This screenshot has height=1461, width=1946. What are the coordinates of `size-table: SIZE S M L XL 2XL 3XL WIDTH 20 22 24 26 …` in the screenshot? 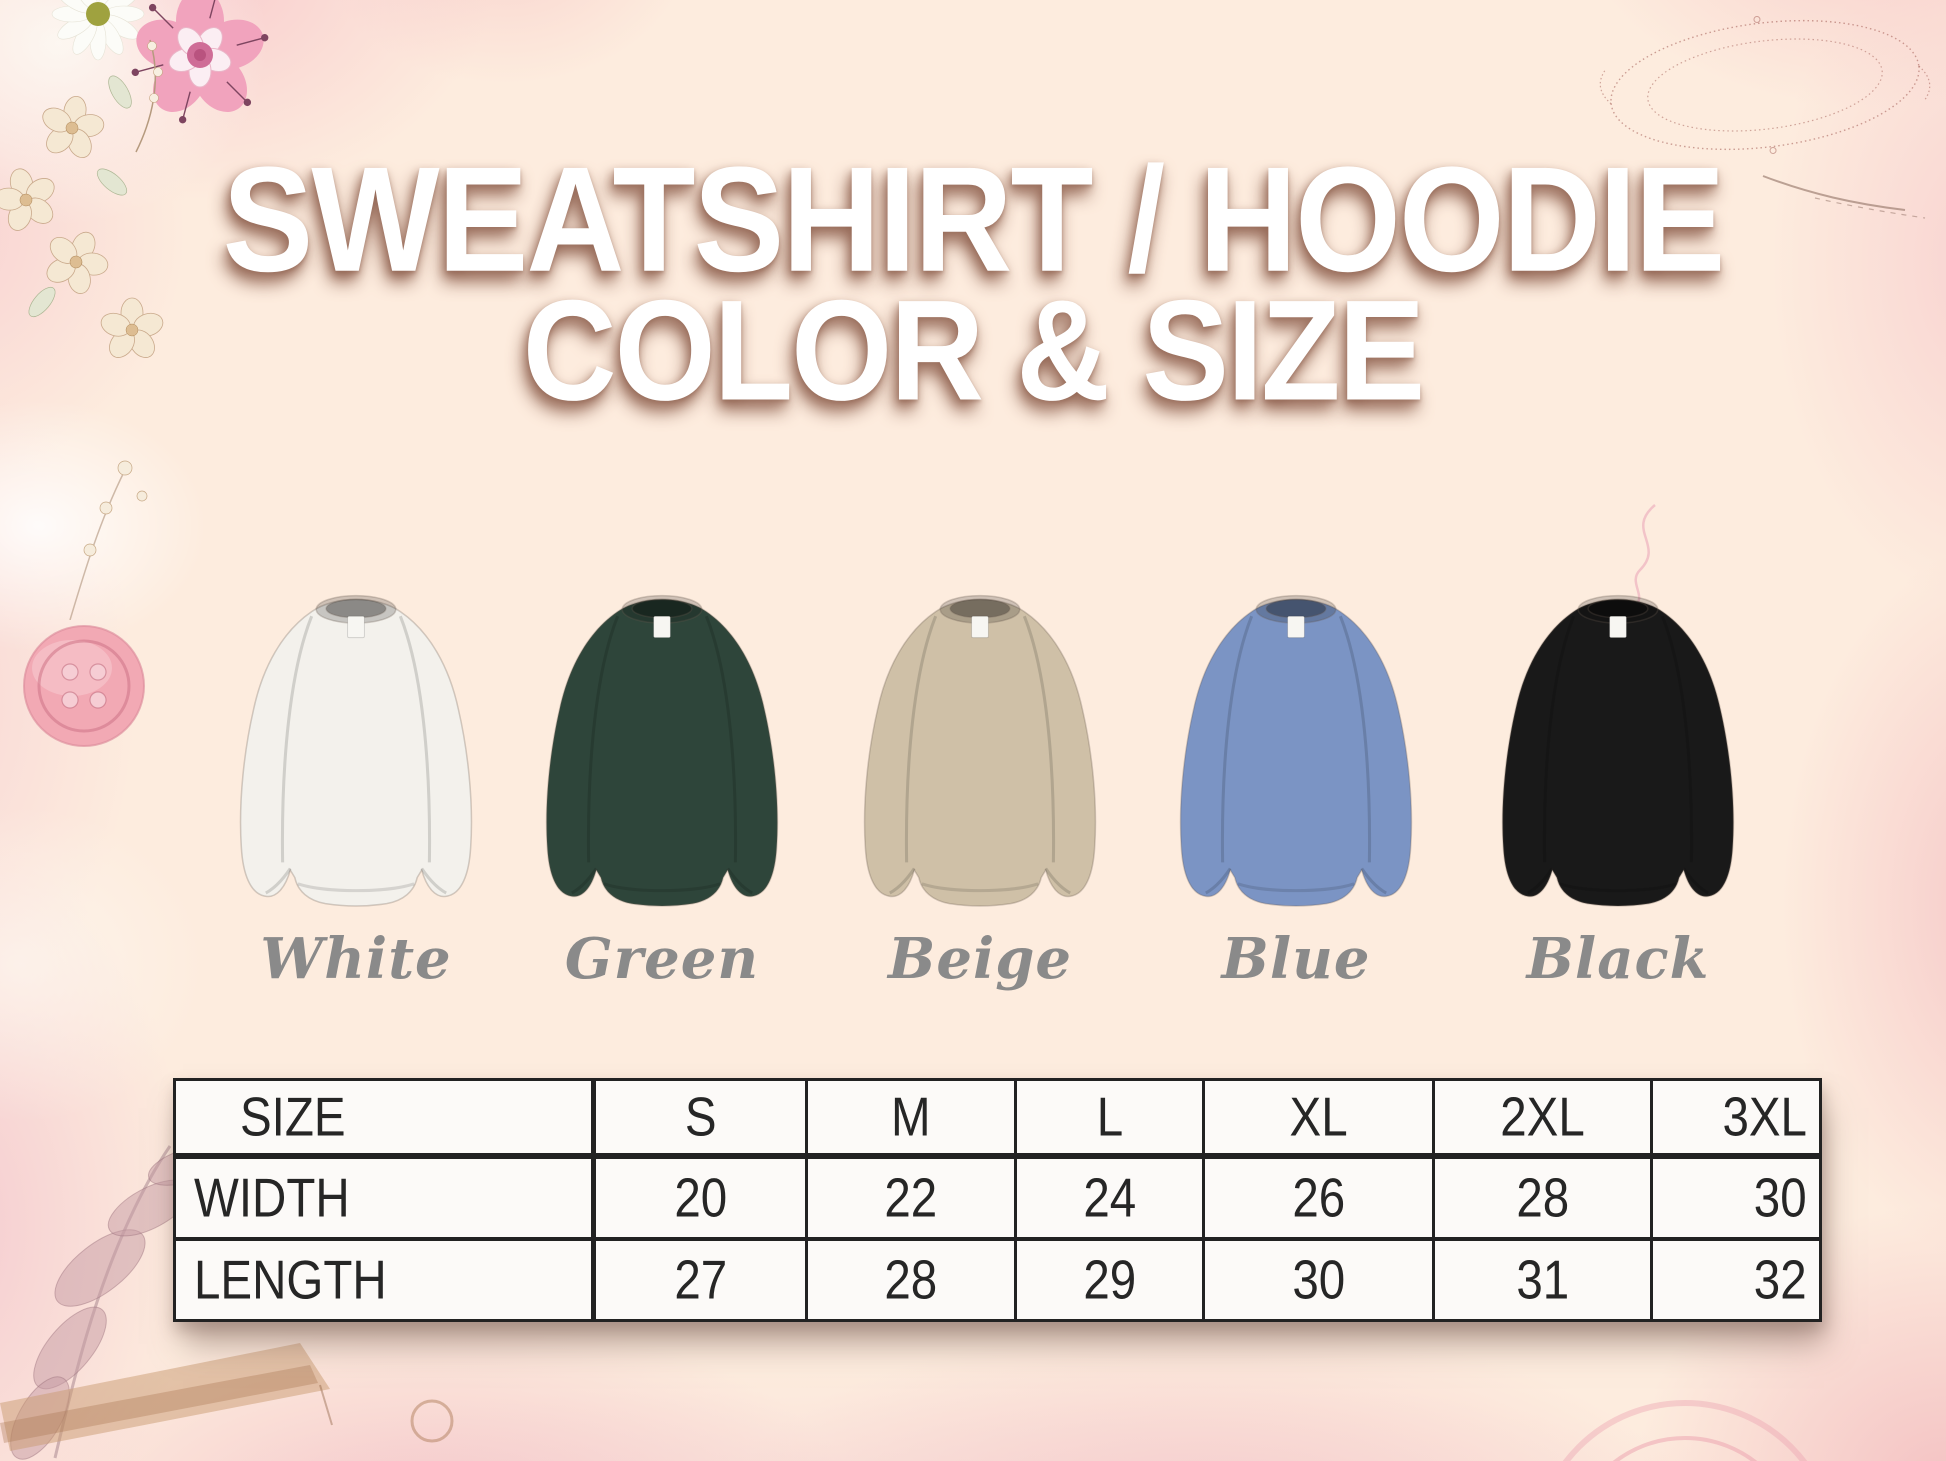 It's located at (997, 1200).